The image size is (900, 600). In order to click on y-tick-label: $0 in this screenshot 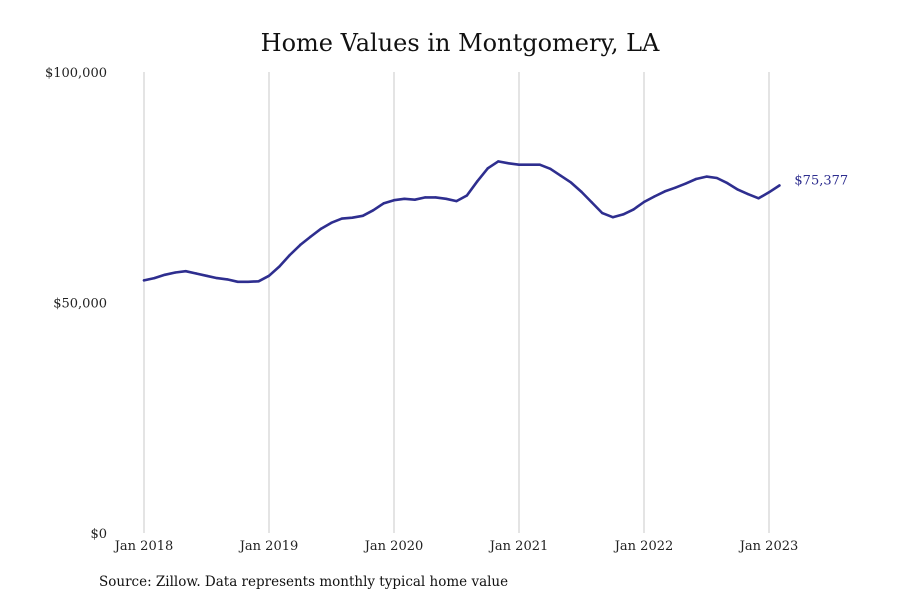, I will do `click(98, 534)`.